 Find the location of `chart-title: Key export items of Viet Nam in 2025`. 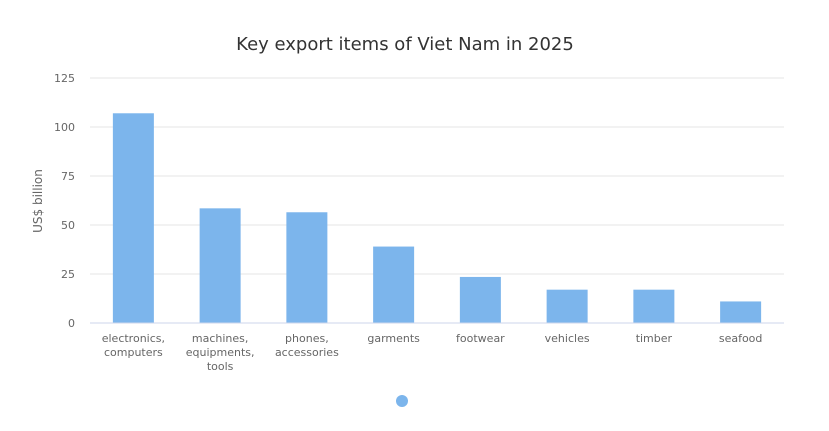

chart-title: Key export items of Viet Nam in 2025 is located at coordinates (405, 44).